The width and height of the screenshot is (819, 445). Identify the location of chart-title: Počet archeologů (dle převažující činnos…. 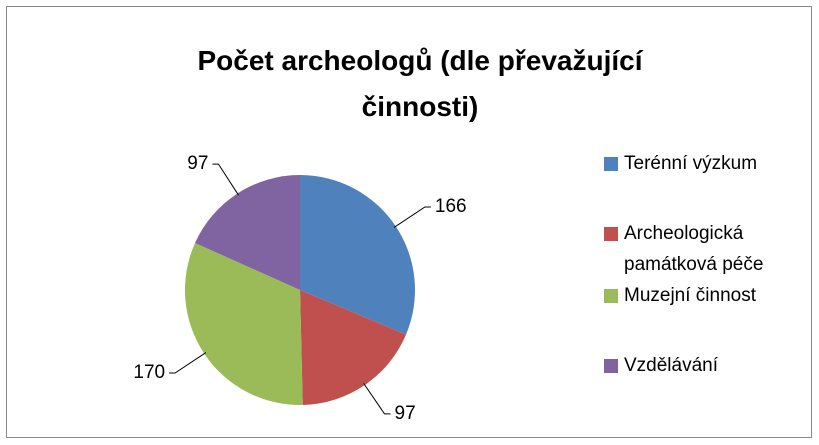
(420, 83).